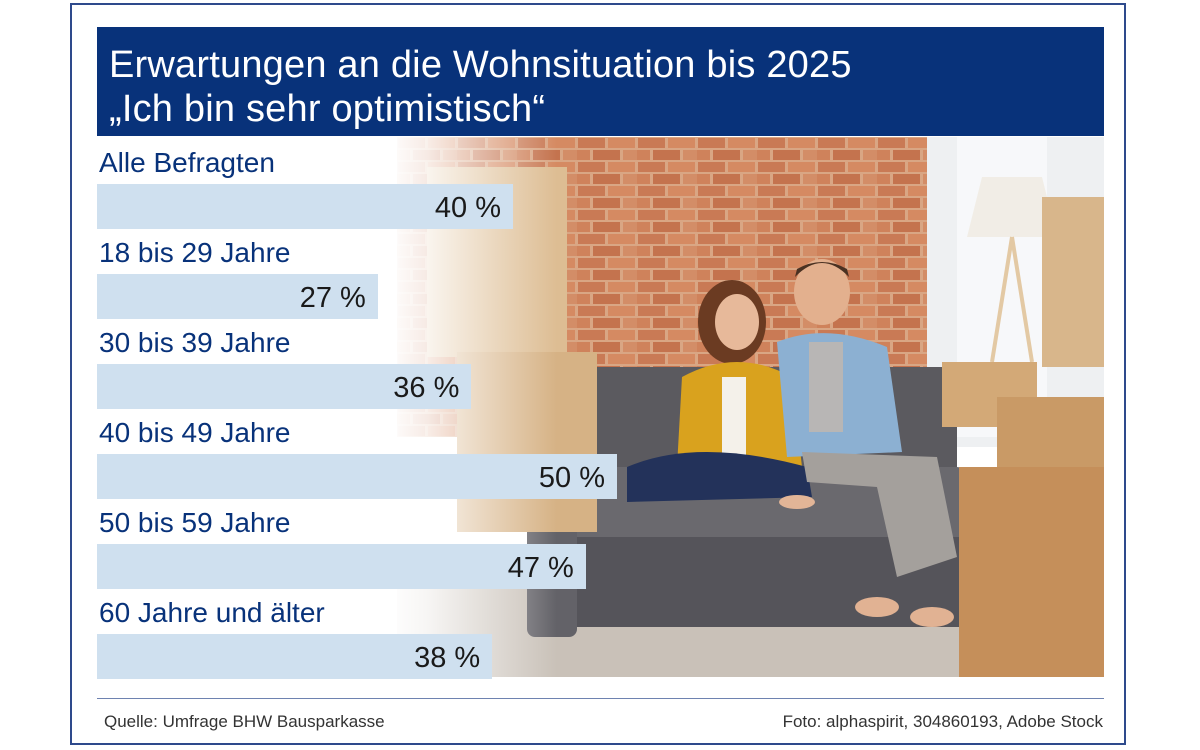 The width and height of the screenshot is (1200, 750). Describe the element at coordinates (244, 721) in the screenshot. I see `source-note: Quelle: Umfrage BHW Bausparkasse` at that location.